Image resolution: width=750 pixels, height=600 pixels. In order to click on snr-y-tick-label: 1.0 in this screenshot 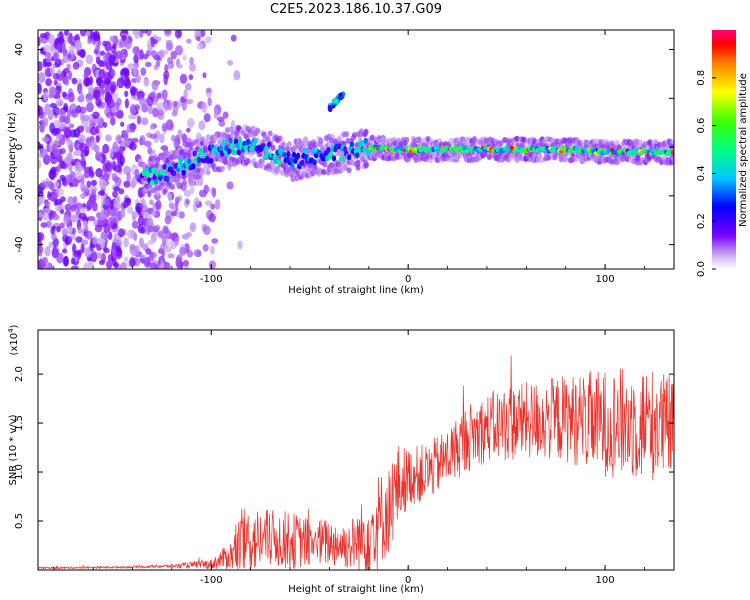, I will do `click(19, 472)`.